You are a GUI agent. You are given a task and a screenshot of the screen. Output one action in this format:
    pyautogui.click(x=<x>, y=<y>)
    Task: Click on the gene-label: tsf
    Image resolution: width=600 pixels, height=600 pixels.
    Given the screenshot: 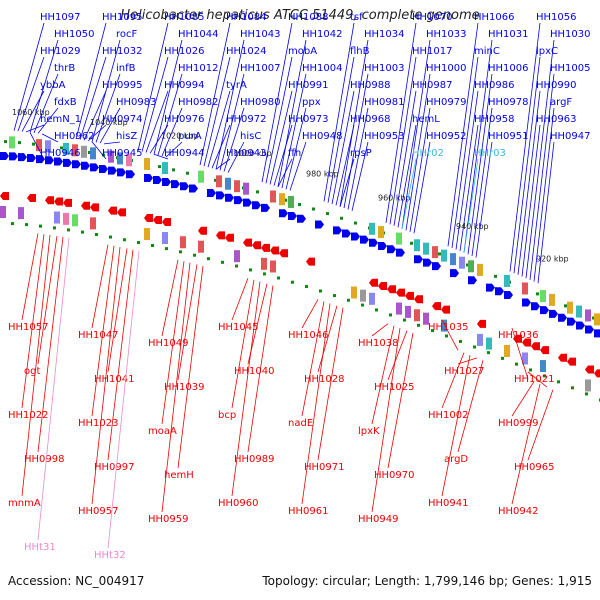 What is the action you would take?
    pyautogui.click(x=356, y=17)
    